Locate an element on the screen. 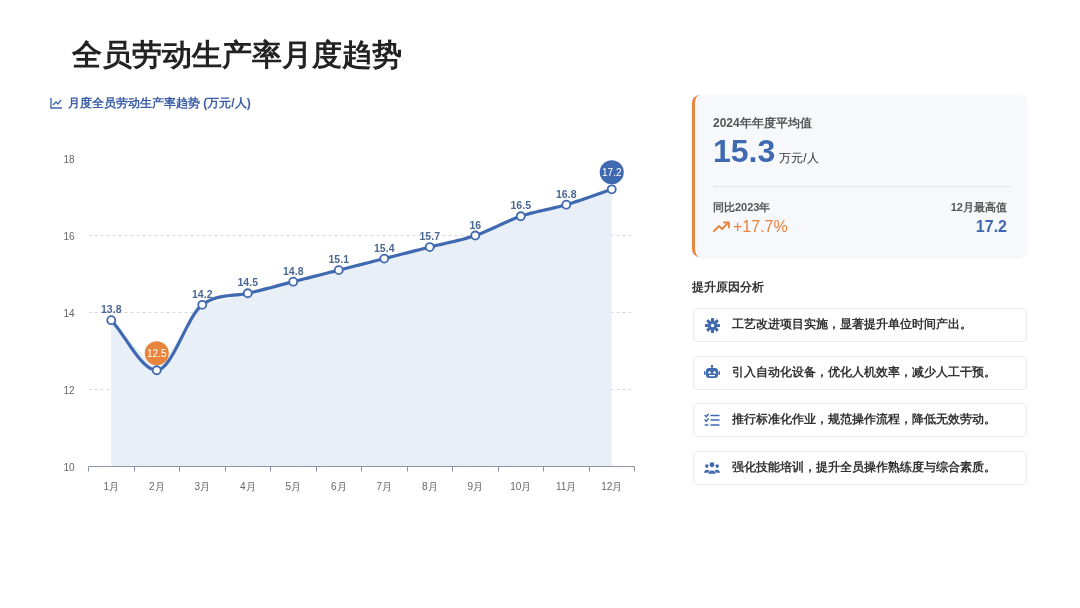 The image size is (1080, 608). data-label: 14.2 is located at coordinates (202, 293).